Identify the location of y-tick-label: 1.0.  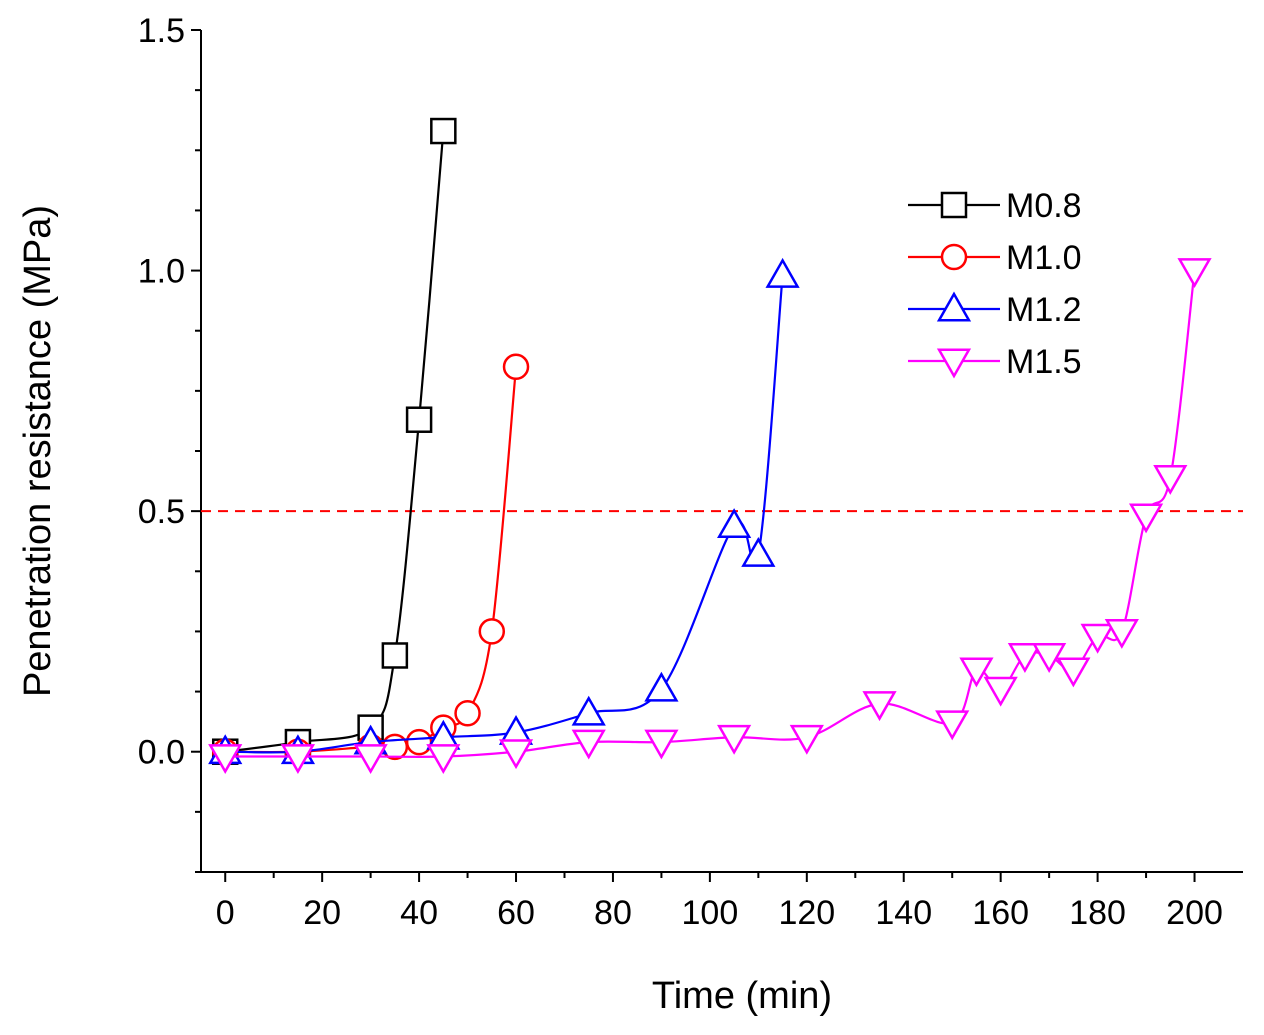
(161, 272).